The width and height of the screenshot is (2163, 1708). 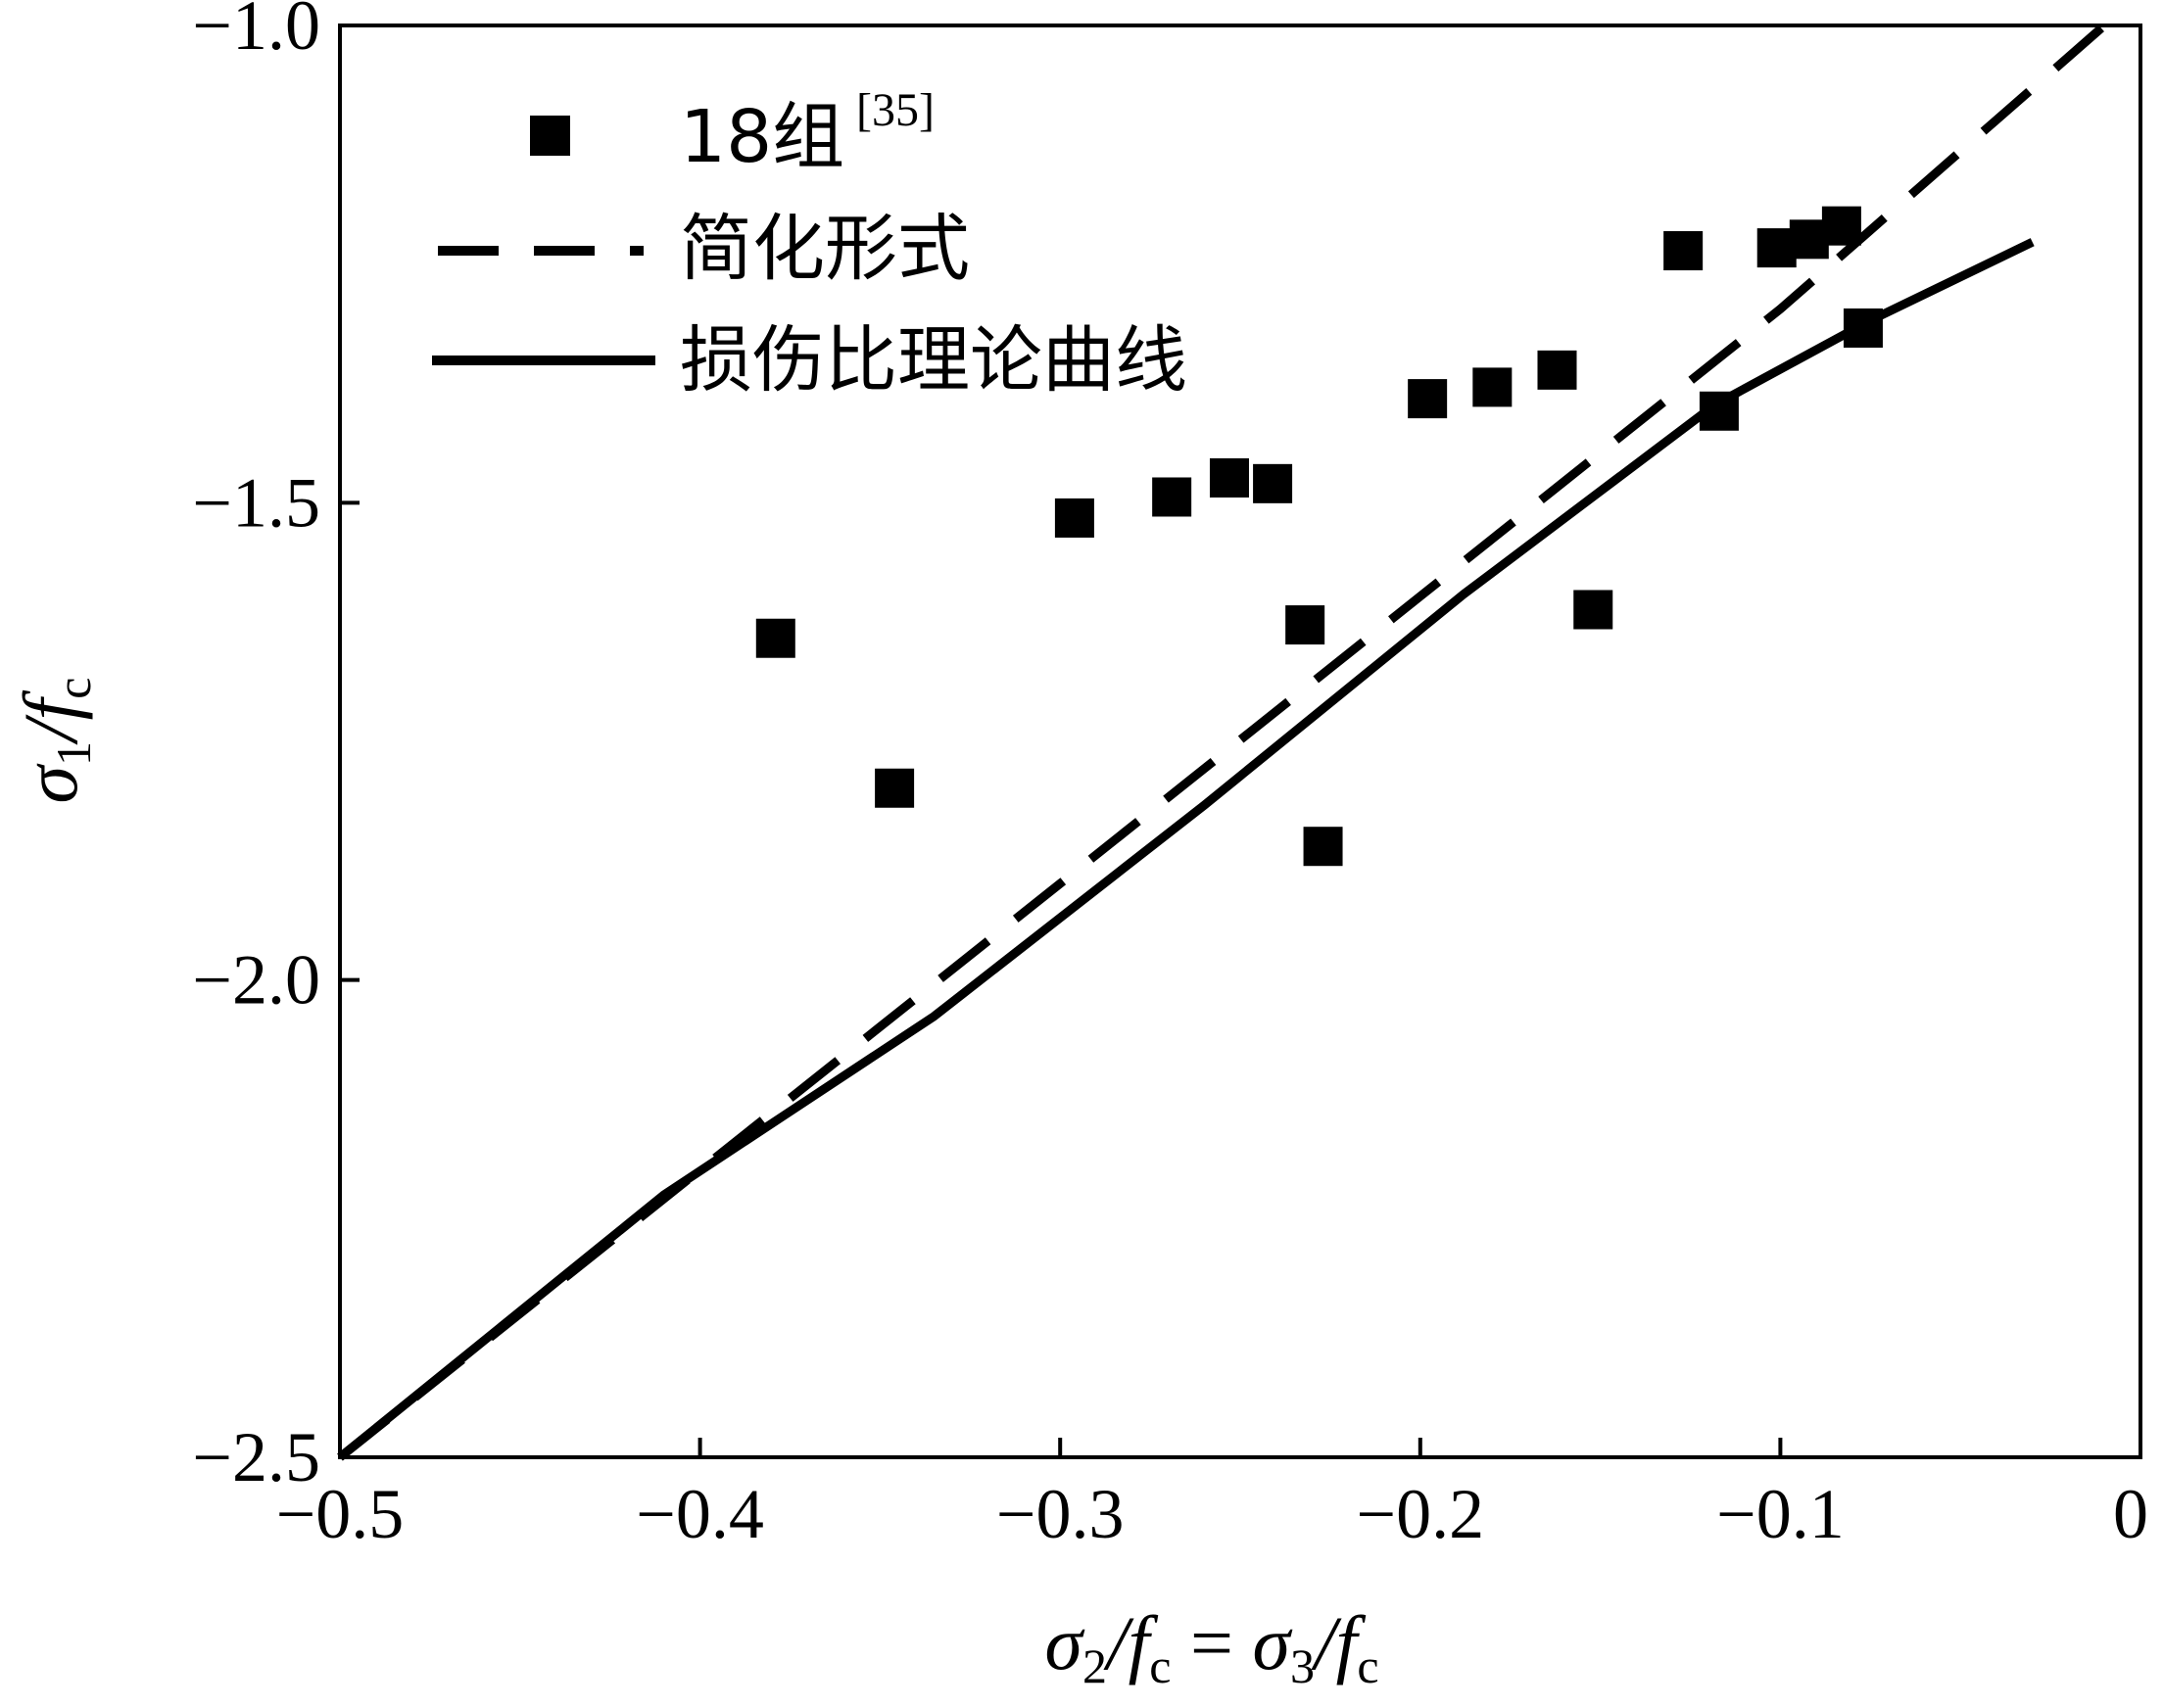 I want to click on svg-text: σ1/fc, so click(x=54, y=740).